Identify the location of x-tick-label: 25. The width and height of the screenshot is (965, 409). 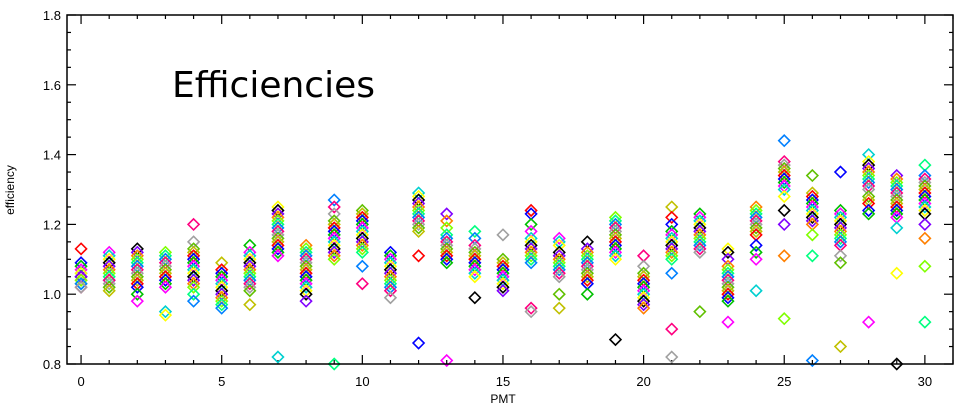
(784, 381).